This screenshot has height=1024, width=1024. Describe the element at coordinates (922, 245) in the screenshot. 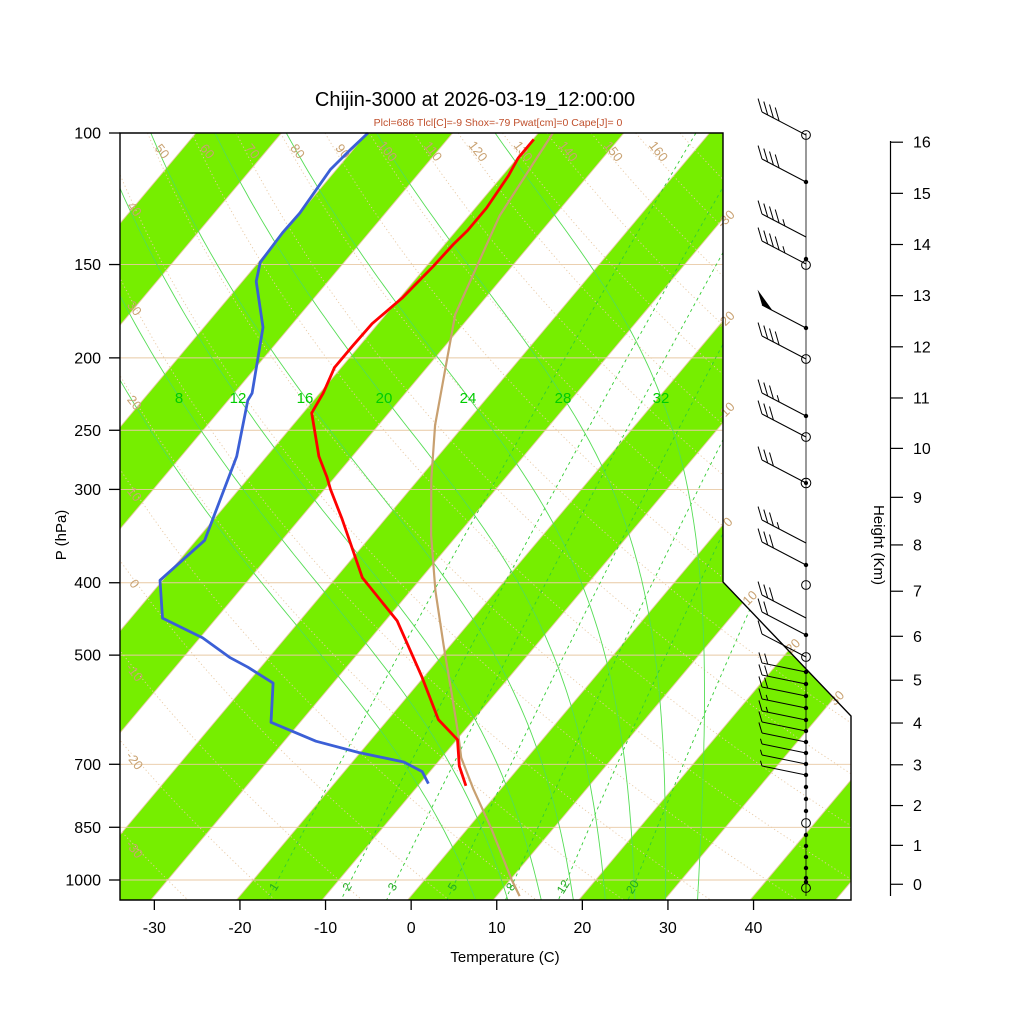

I see `height-tick-label: 14` at that location.